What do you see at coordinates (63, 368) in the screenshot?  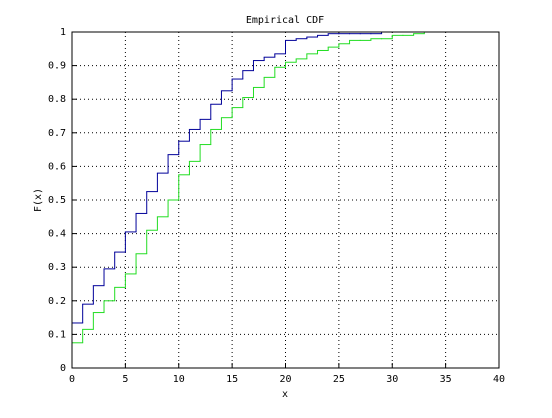 I see `y-tick-label: 0` at bounding box center [63, 368].